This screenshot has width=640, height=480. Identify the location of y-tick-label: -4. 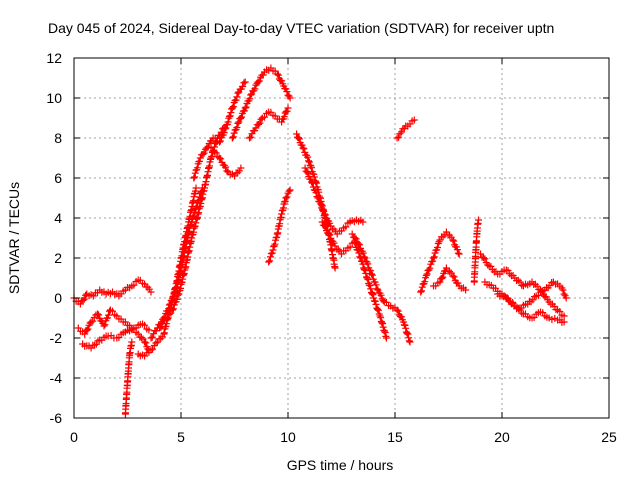
(56, 378).